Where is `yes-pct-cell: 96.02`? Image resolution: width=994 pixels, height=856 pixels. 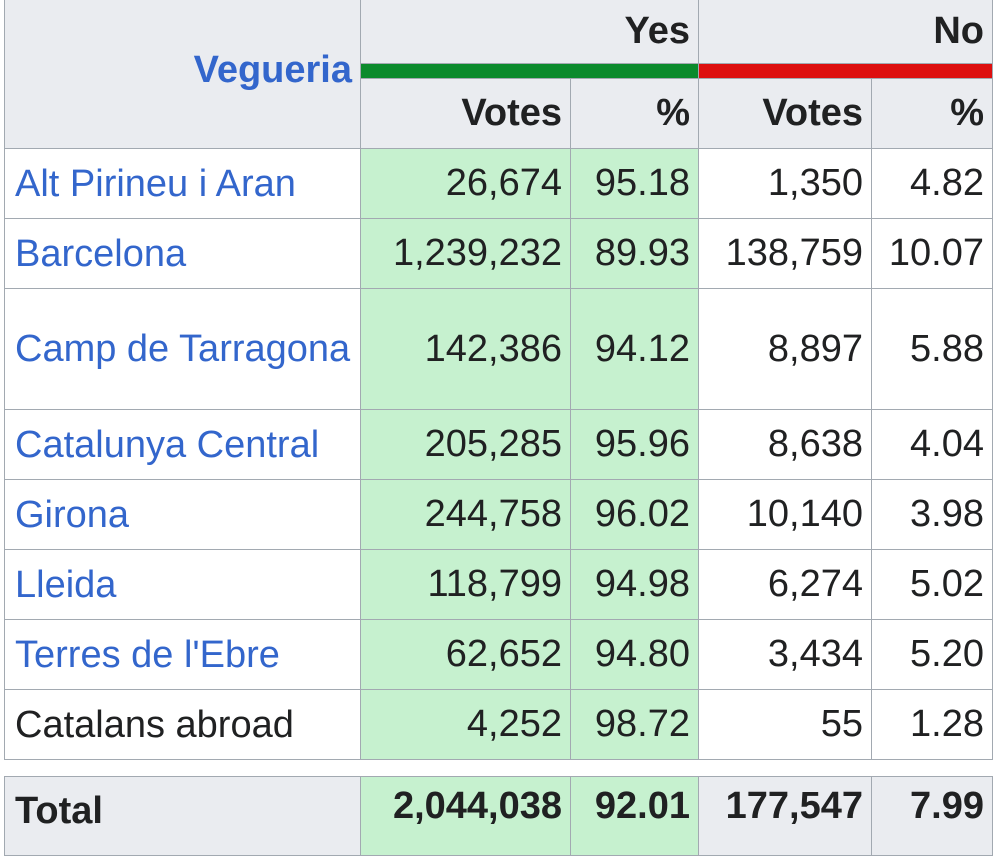
yes-pct-cell: 96.02 is located at coordinates (634, 514).